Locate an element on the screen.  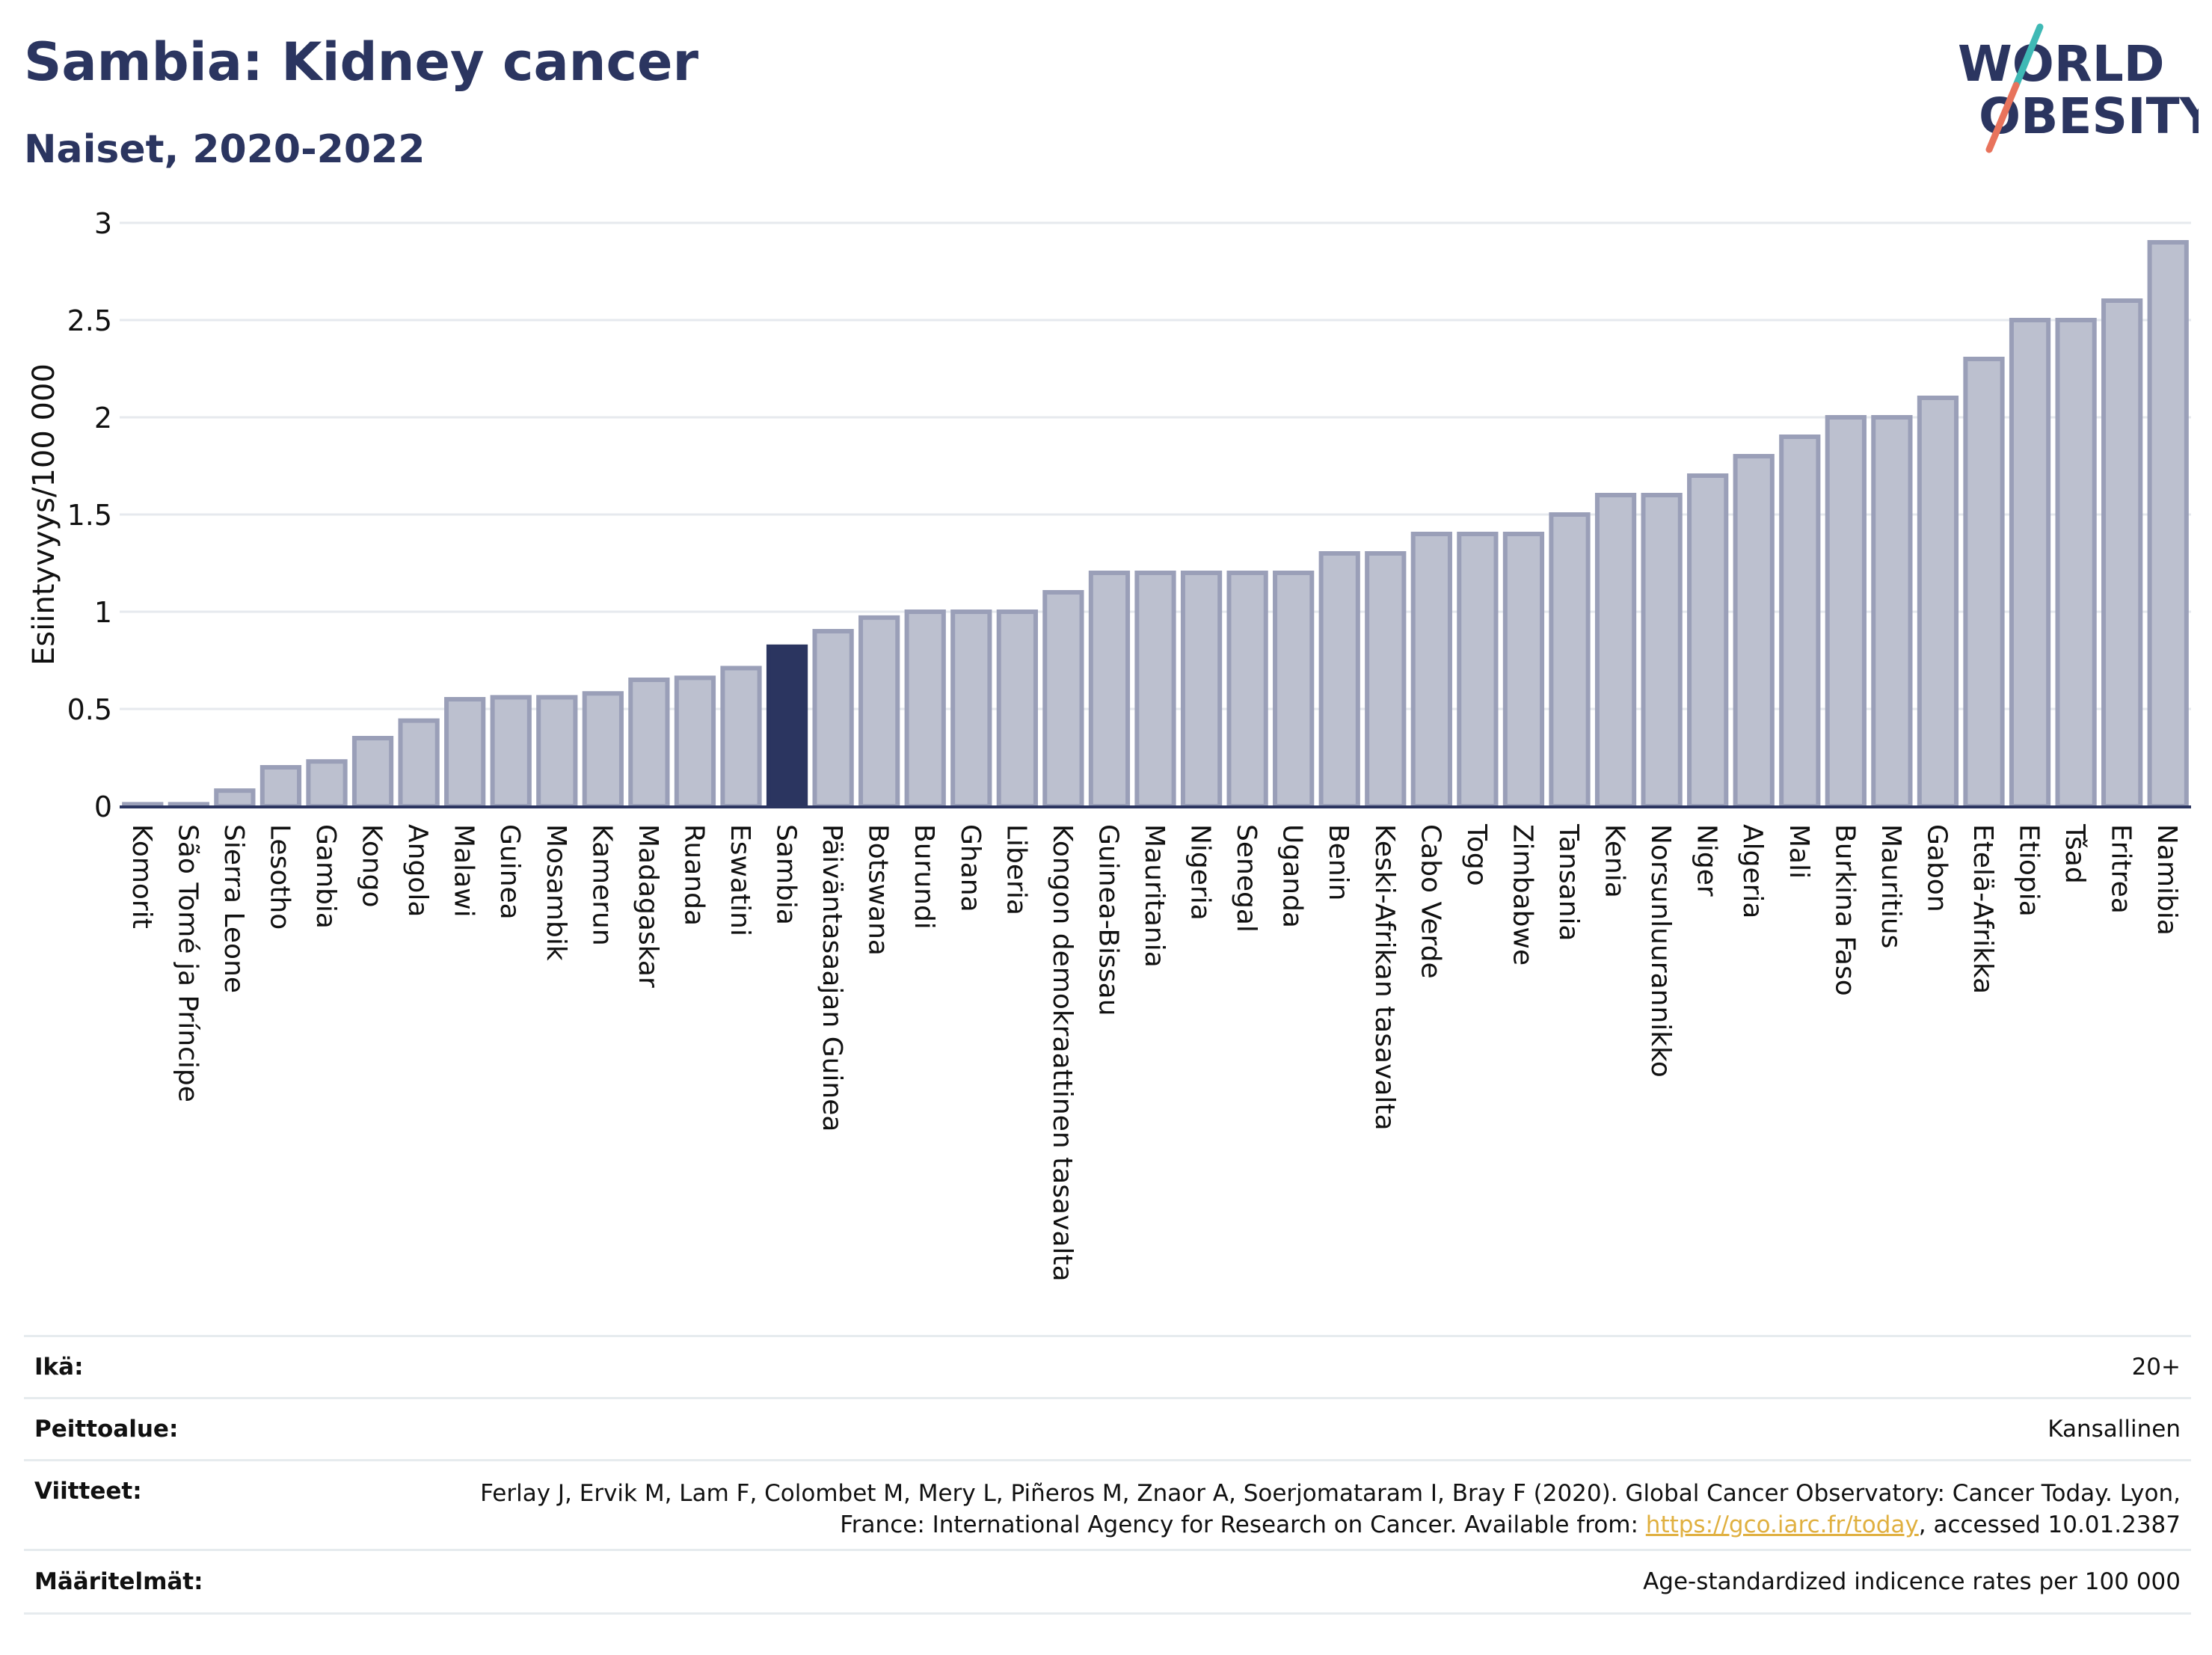
x-tick-label: Burundi is located at coordinates (924, 877).